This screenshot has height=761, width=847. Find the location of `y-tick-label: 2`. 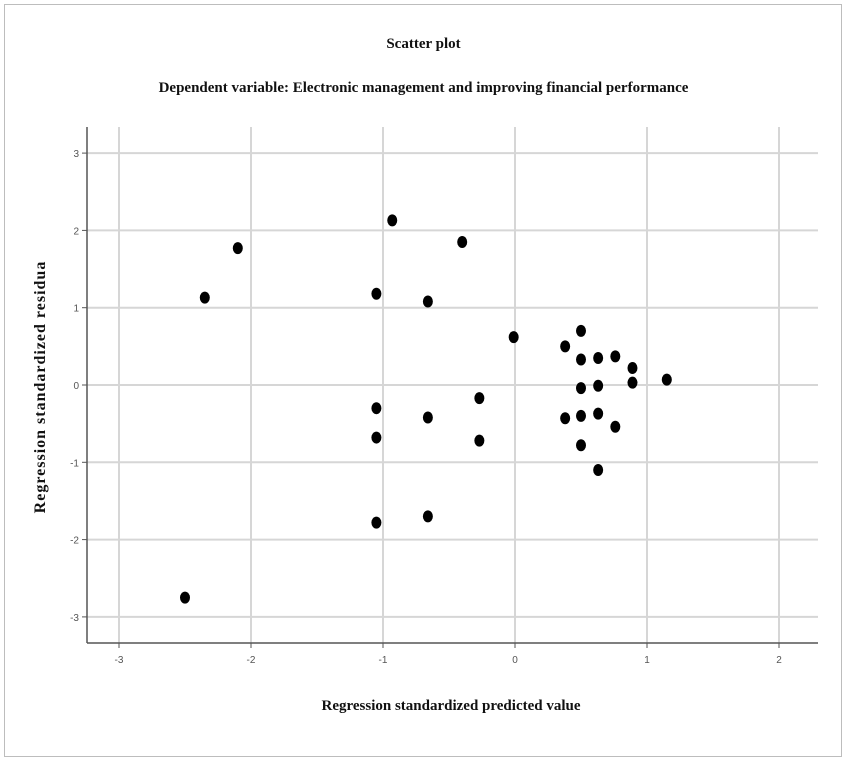

y-tick-label: 2 is located at coordinates (76, 231).